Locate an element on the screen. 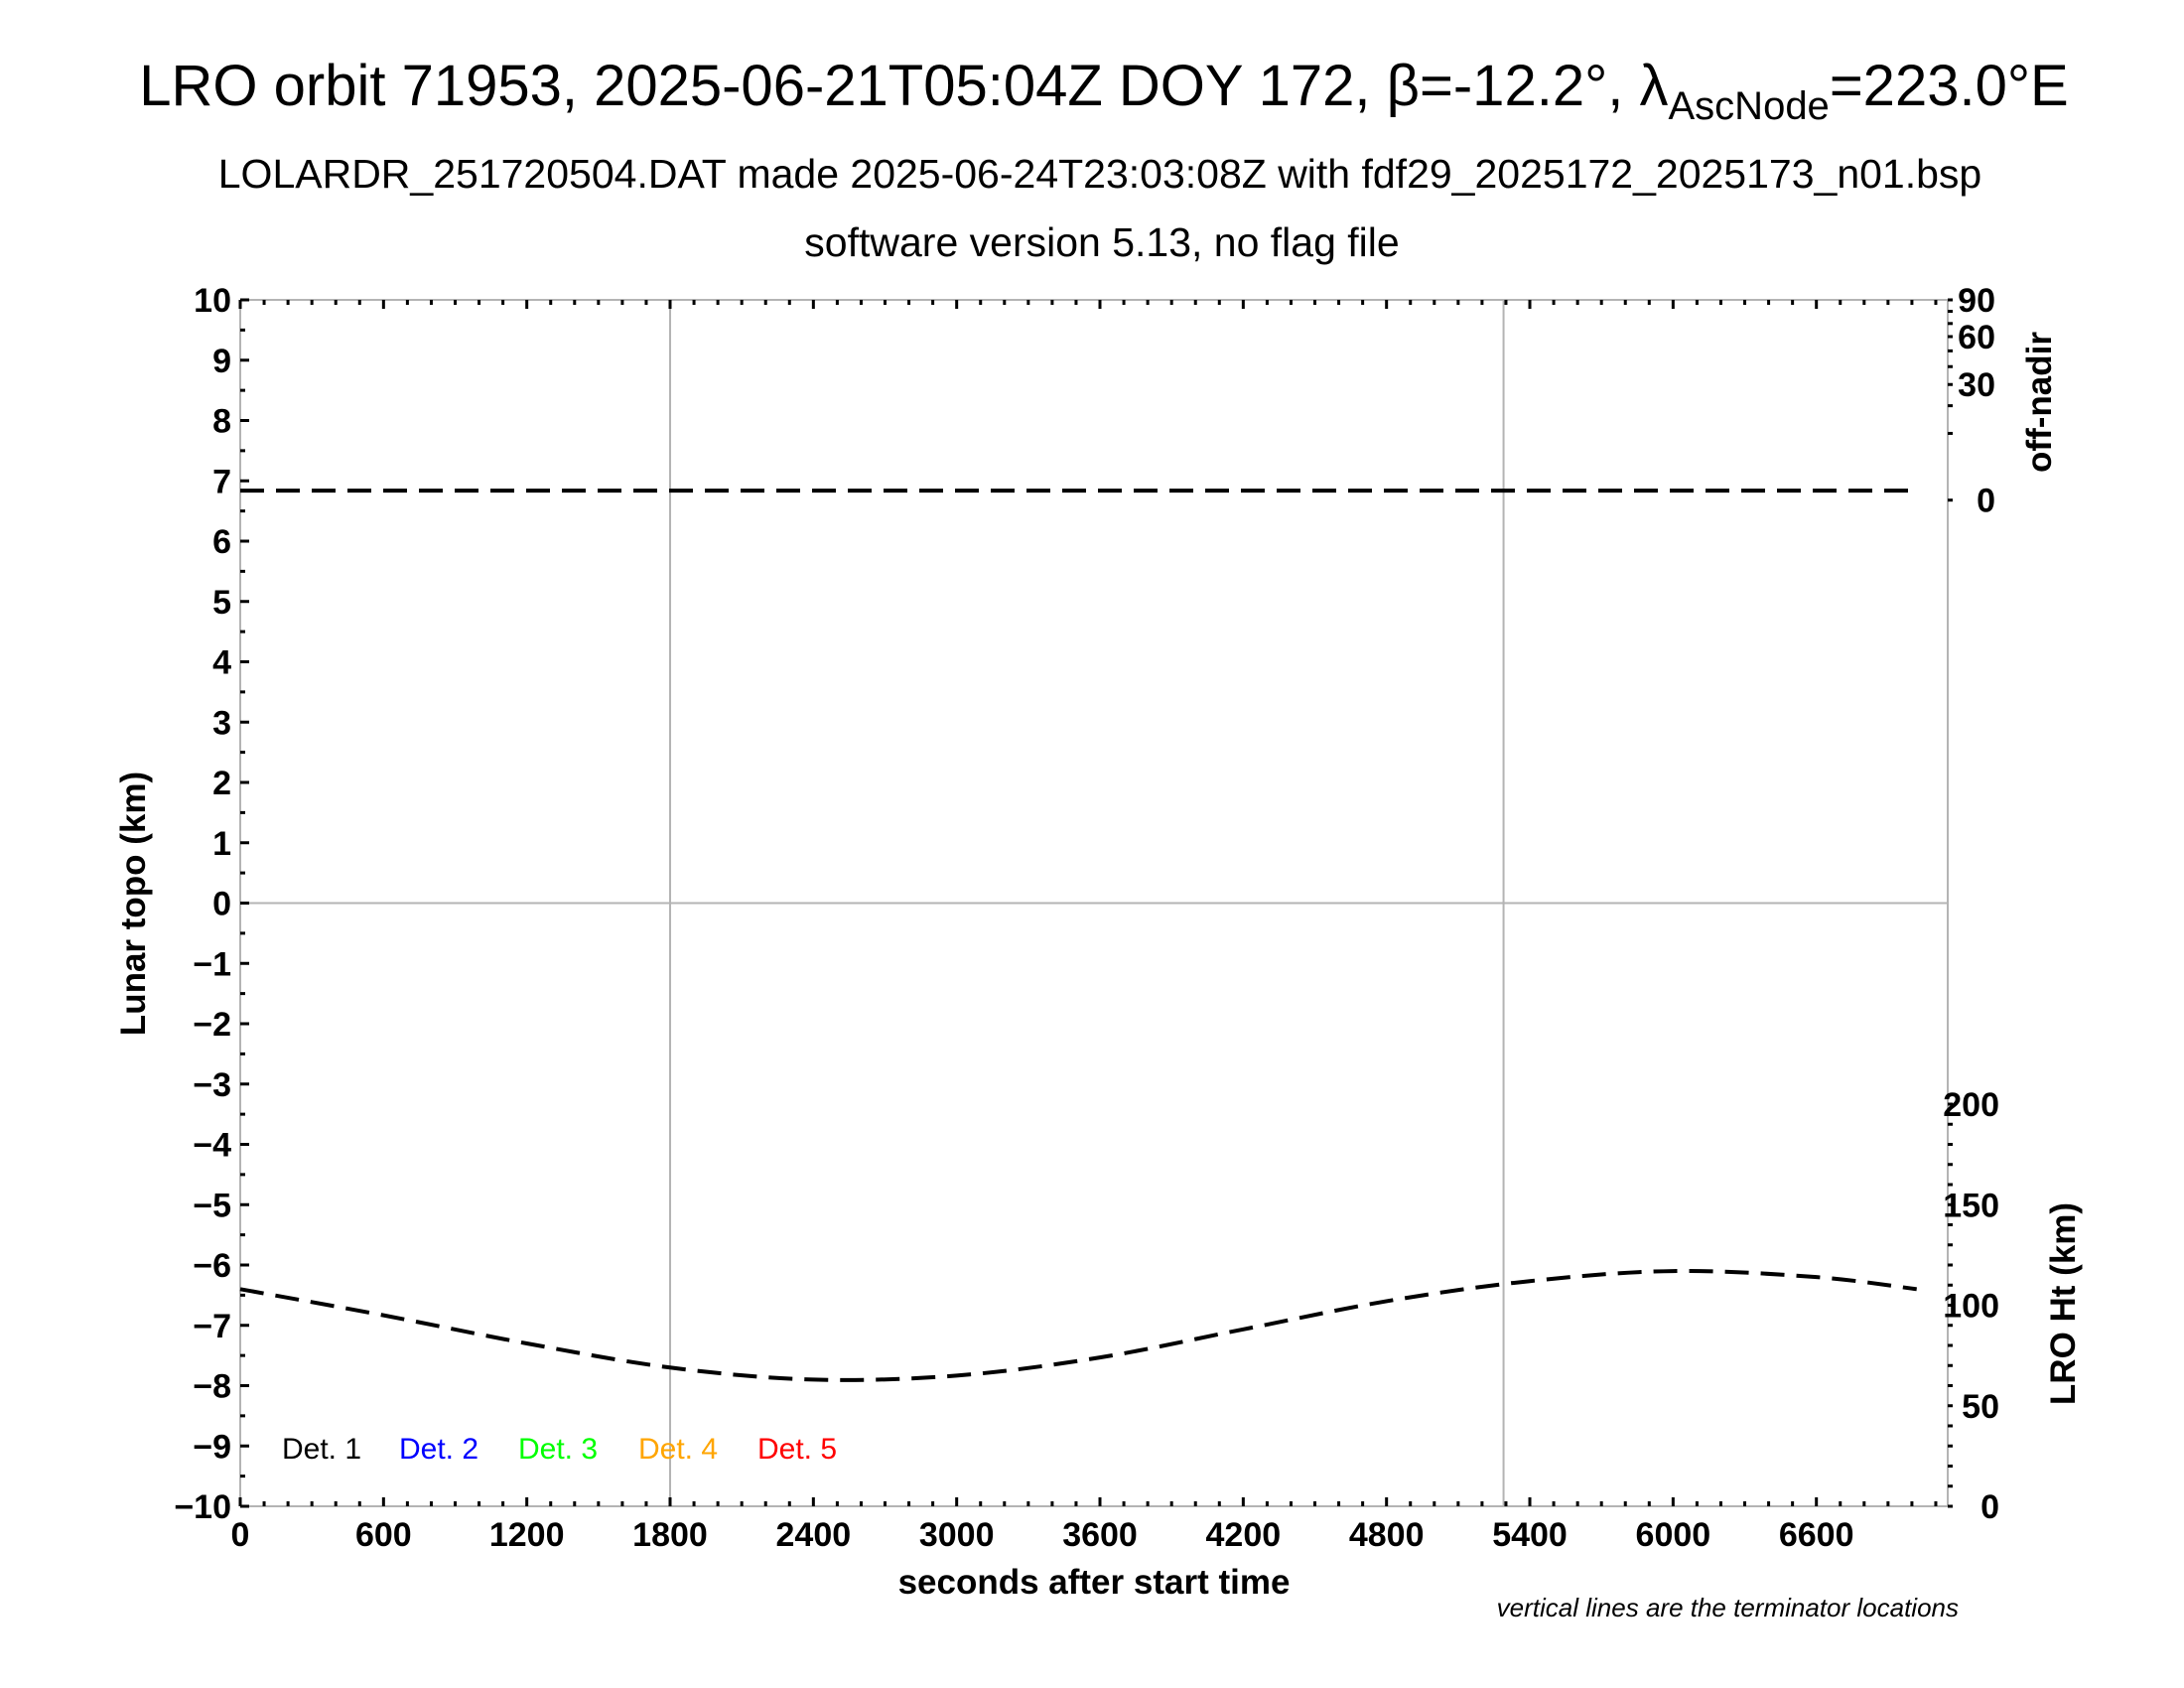 The width and height of the screenshot is (2184, 1688). legend: Det. 1 Det. 2 Det. 3 Det. 4 Det. 5 is located at coordinates (559, 1449).